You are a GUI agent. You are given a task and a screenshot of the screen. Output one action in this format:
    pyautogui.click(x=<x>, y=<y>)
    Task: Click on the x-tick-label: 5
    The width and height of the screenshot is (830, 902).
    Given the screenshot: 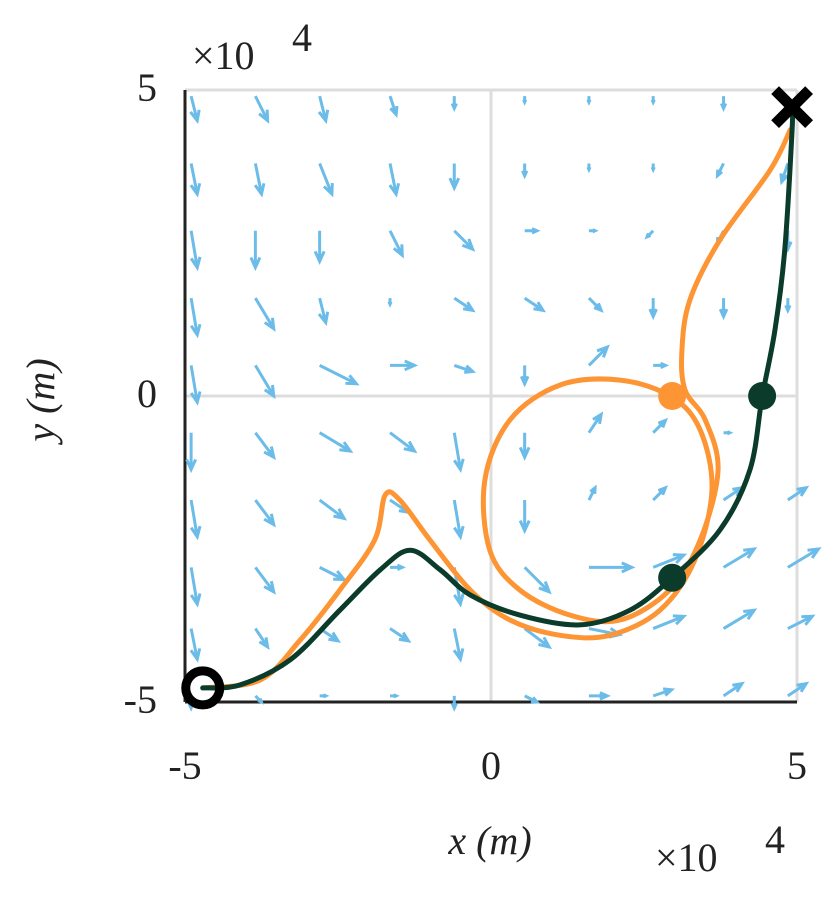 What is the action you would take?
    pyautogui.click(x=797, y=765)
    